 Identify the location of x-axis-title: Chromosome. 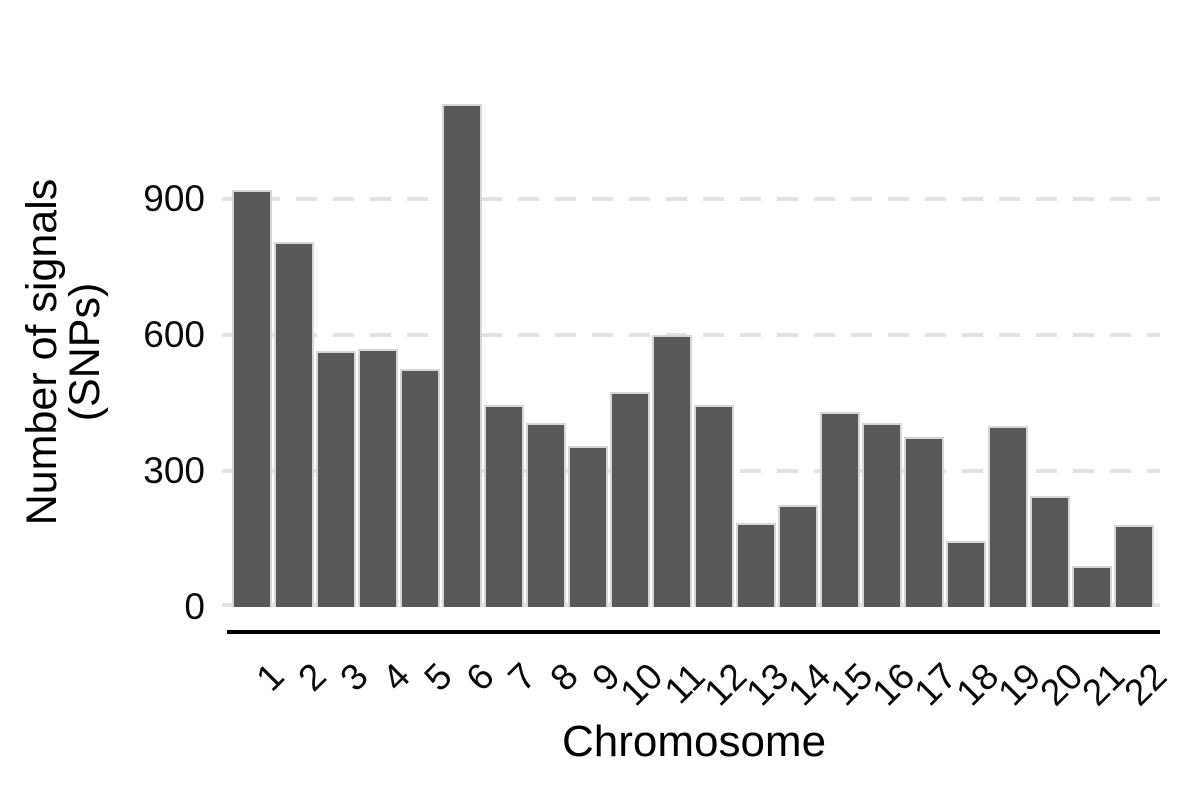
(694, 741).